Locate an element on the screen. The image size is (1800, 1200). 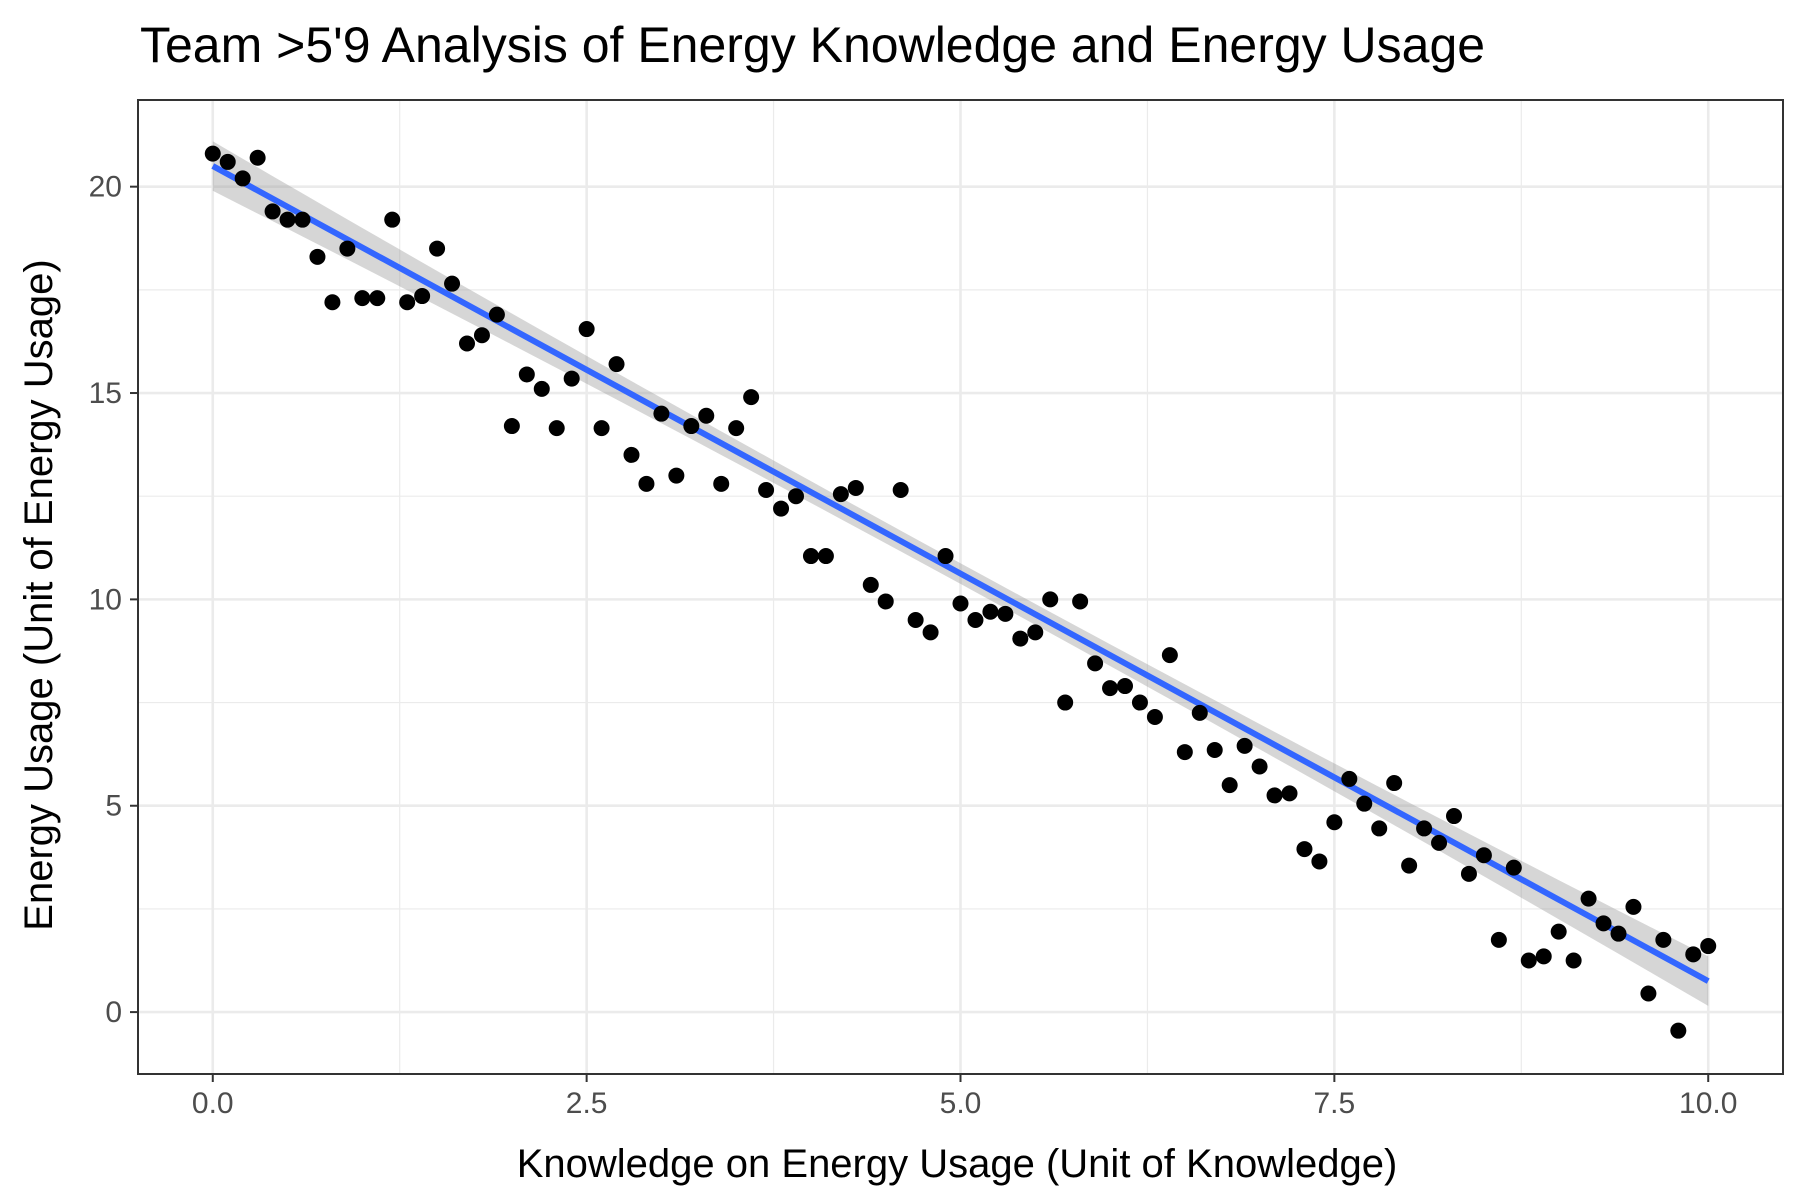
y-tick-label: 20 is located at coordinates (105, 187).